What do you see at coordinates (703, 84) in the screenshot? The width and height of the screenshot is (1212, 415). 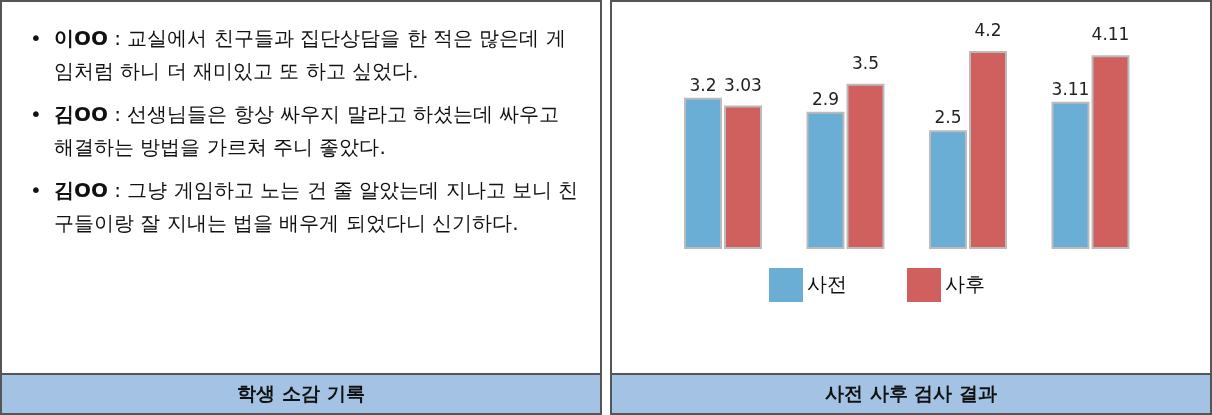 I see `data-label: 3.2` at bounding box center [703, 84].